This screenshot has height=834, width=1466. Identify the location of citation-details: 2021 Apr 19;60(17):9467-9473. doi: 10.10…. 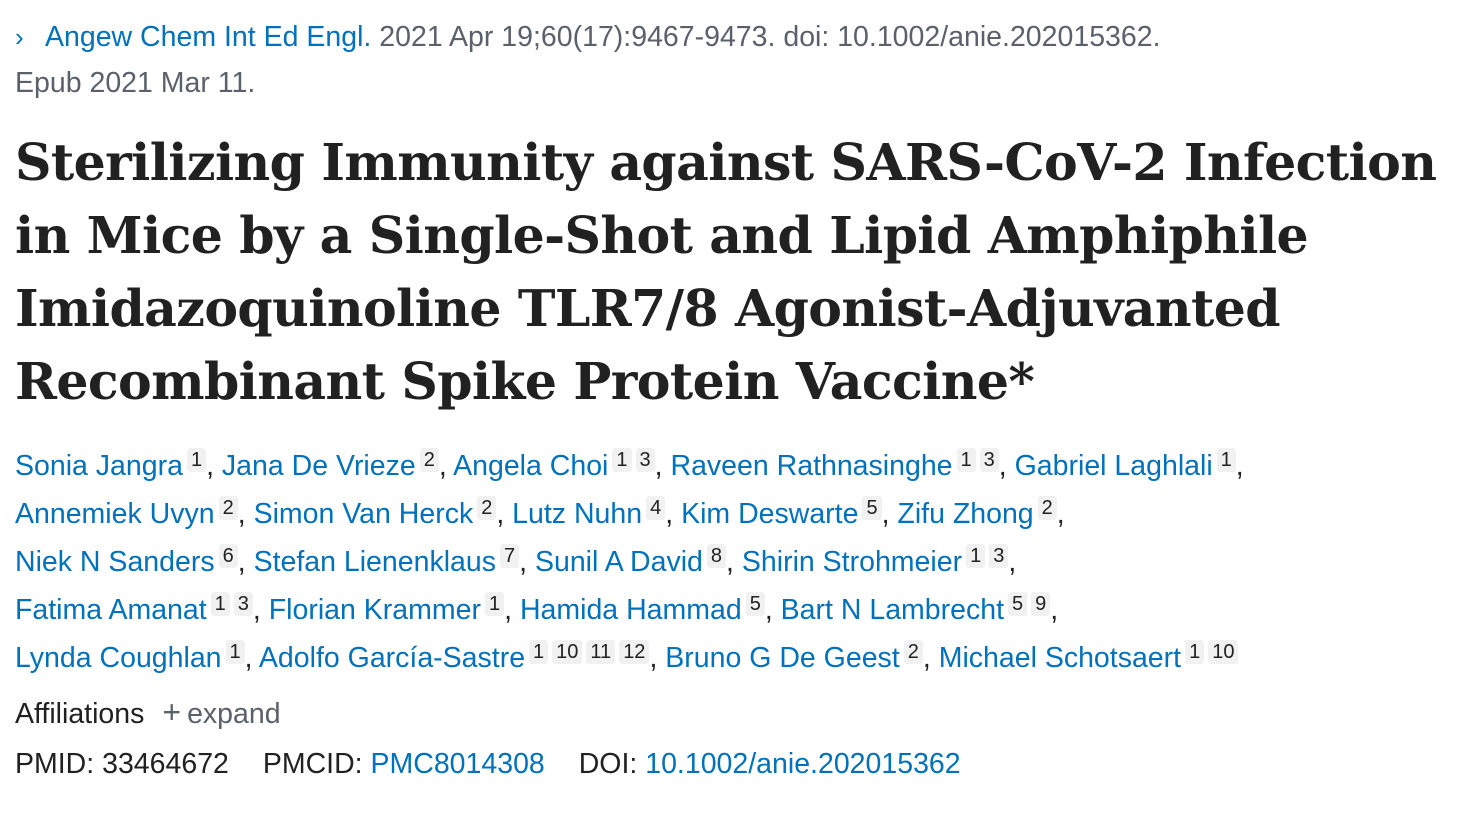
(766, 37).